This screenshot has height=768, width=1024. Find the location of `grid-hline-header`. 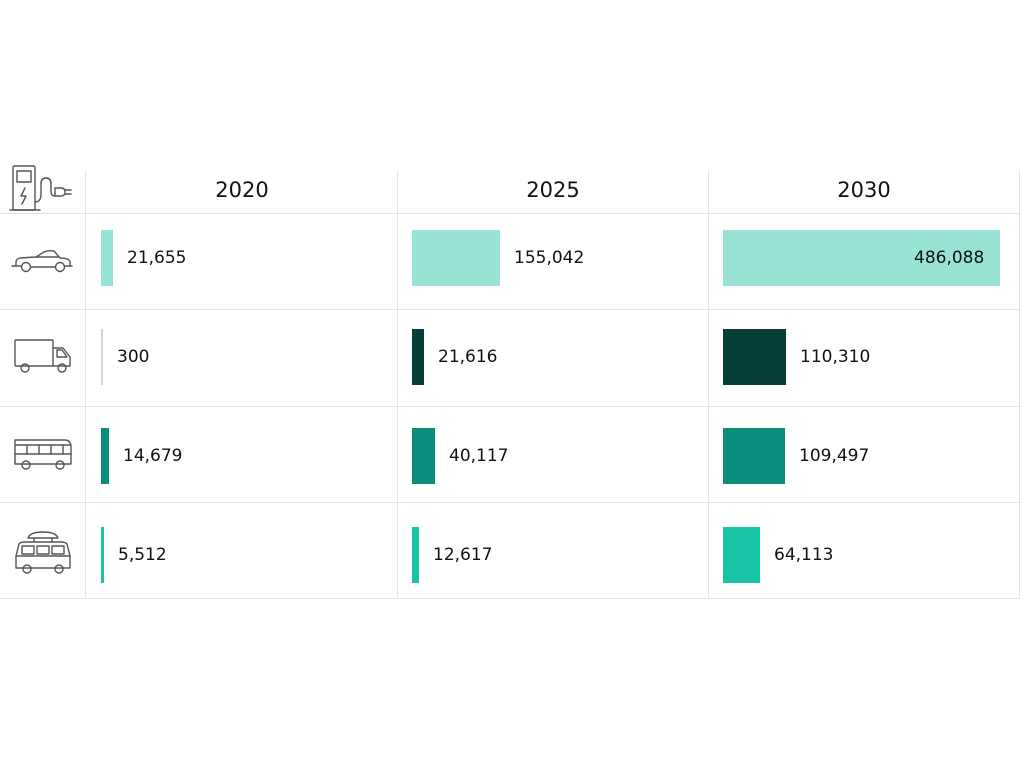

grid-hline-header is located at coordinates (510, 213).